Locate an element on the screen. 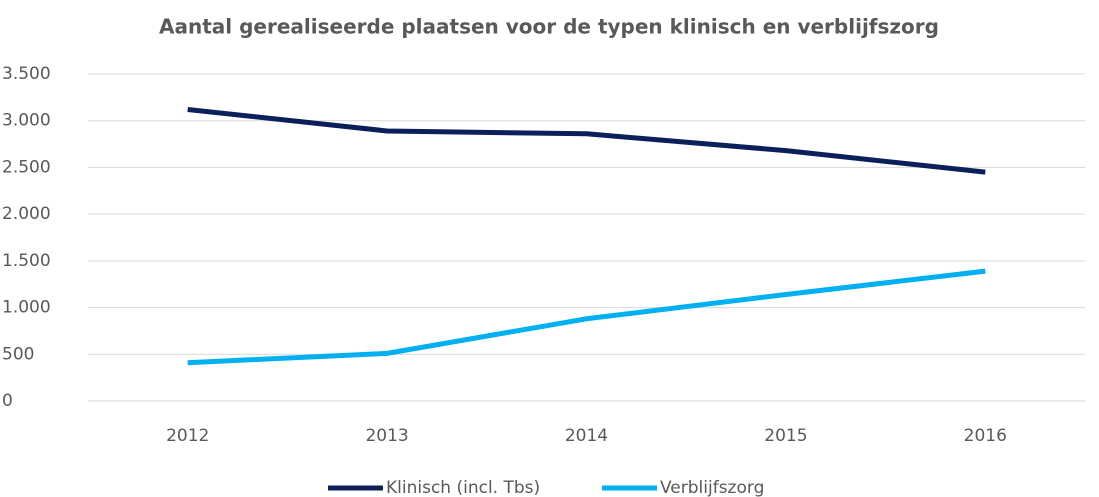 Image resolution: width=1099 pixels, height=497 pixels. y-tick-label: 2.000 is located at coordinates (26, 214).